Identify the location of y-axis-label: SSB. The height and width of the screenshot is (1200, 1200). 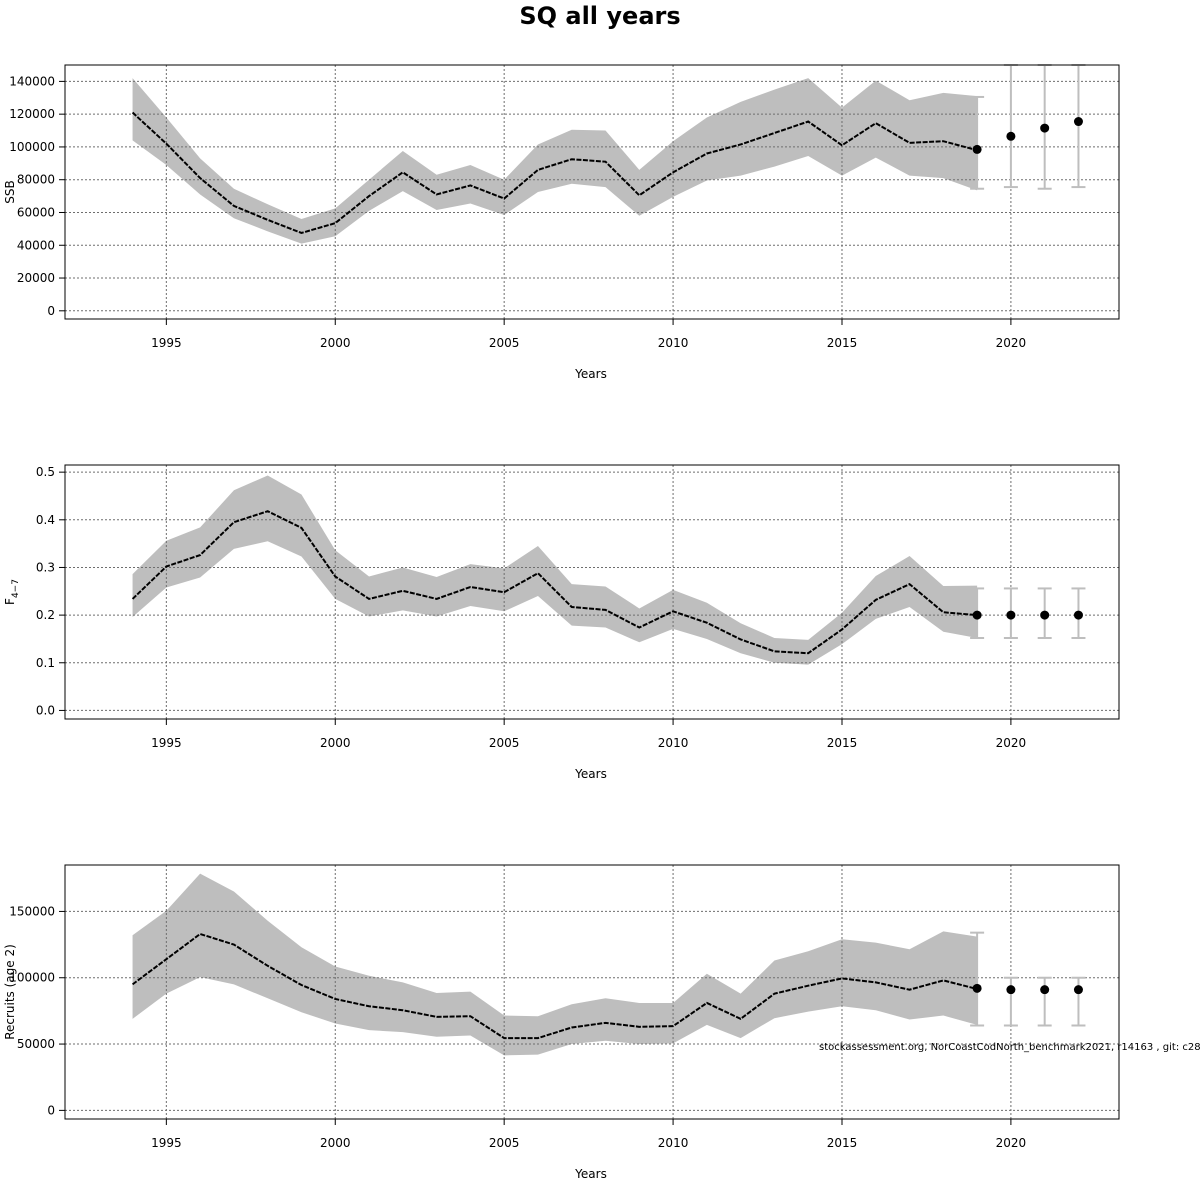
(10, 191).